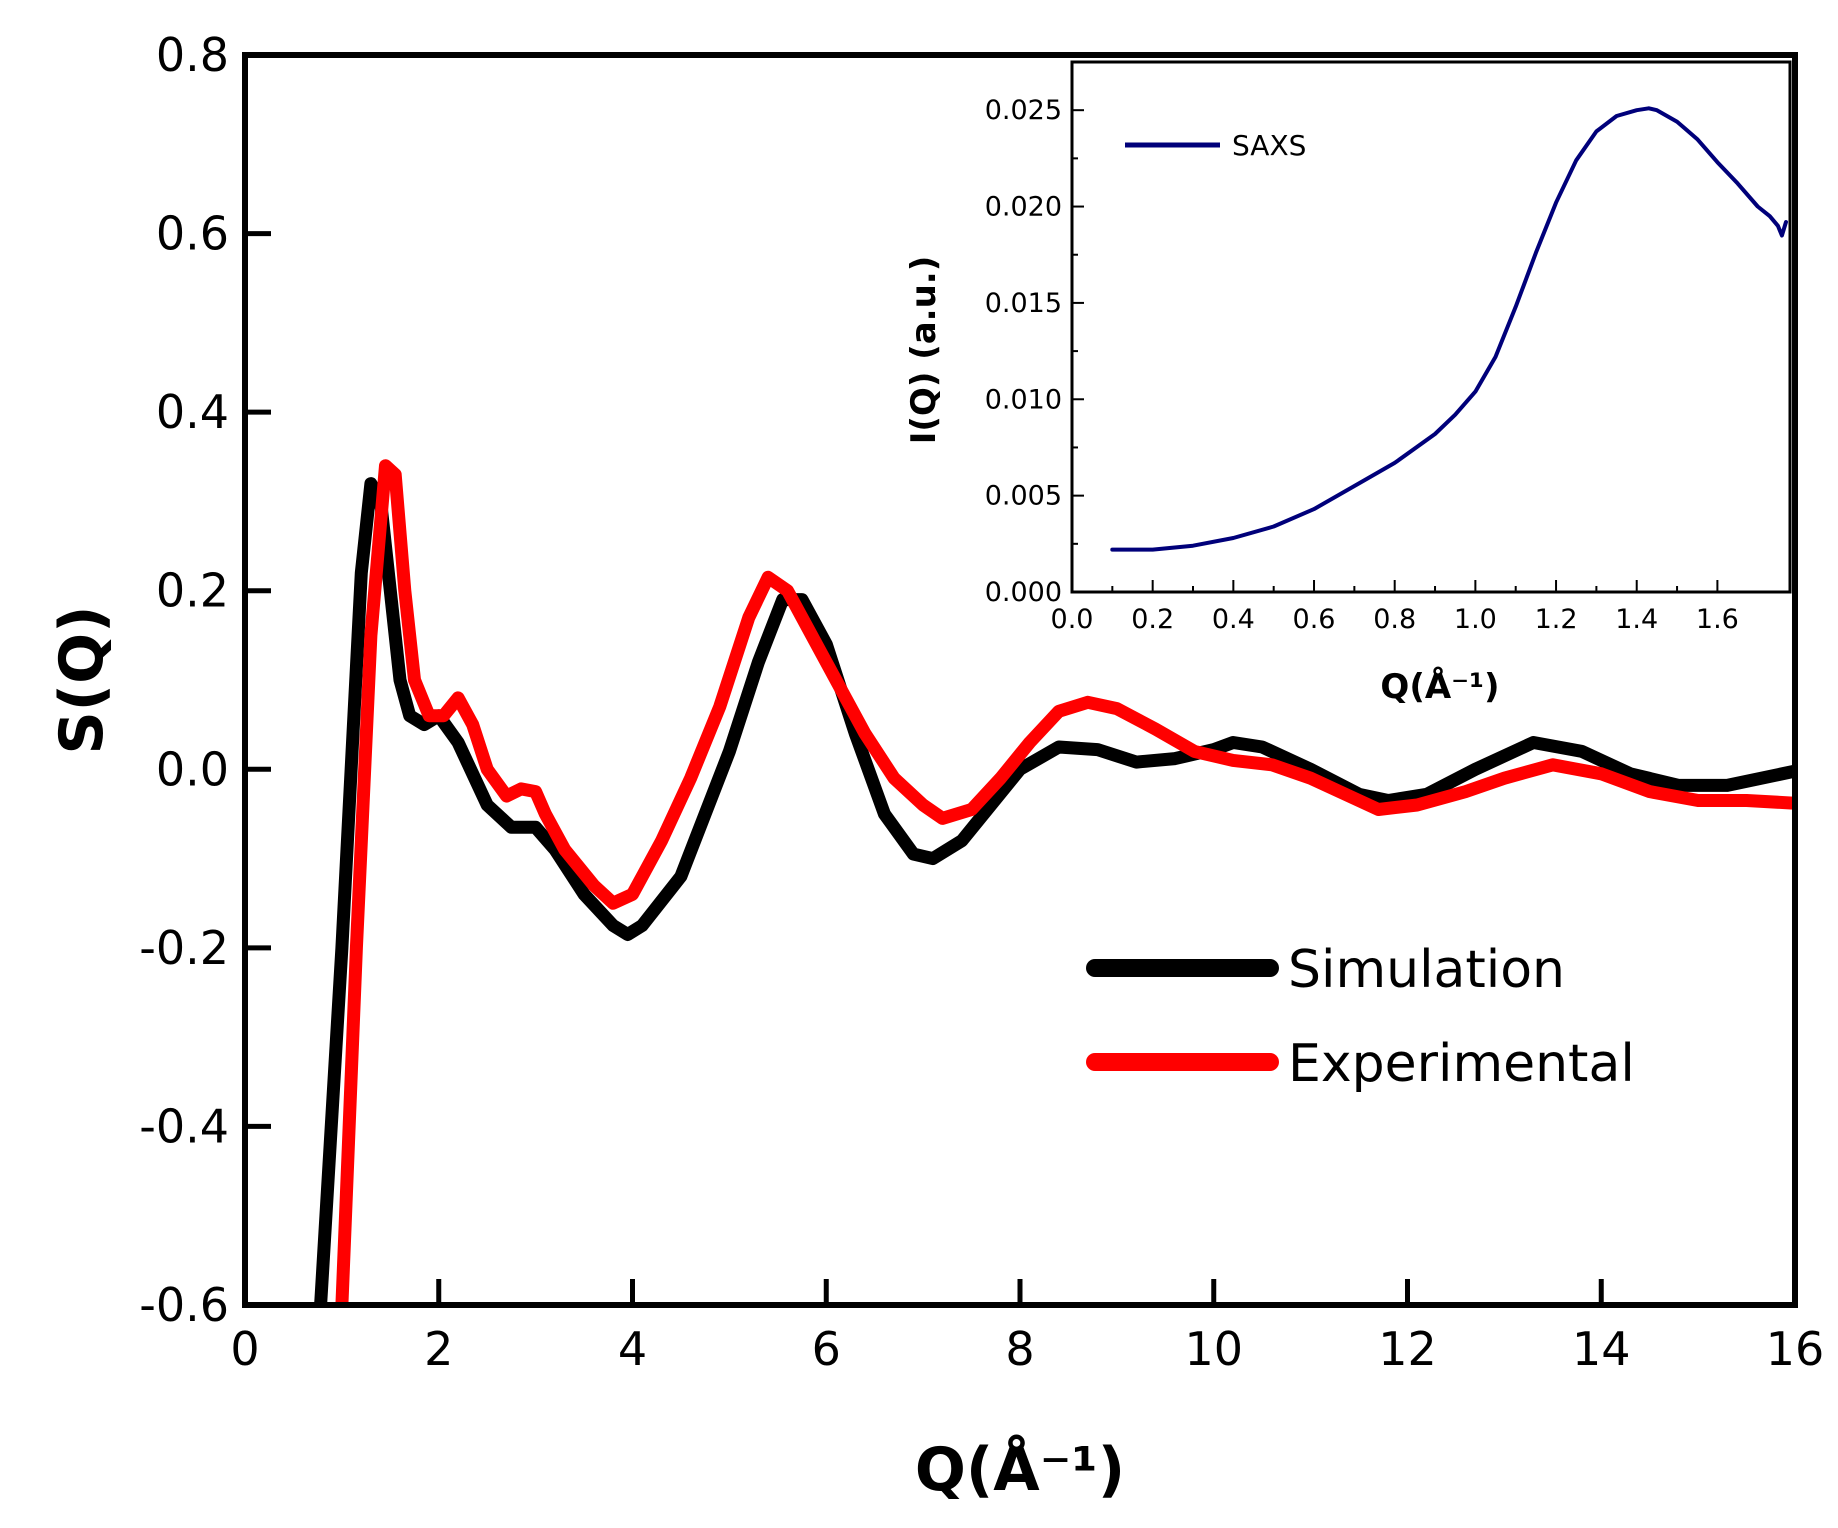 This screenshot has width=1838, height=1528. Describe the element at coordinates (1556, 619) in the screenshot. I see `x-tick-label: 1.2` at that location.